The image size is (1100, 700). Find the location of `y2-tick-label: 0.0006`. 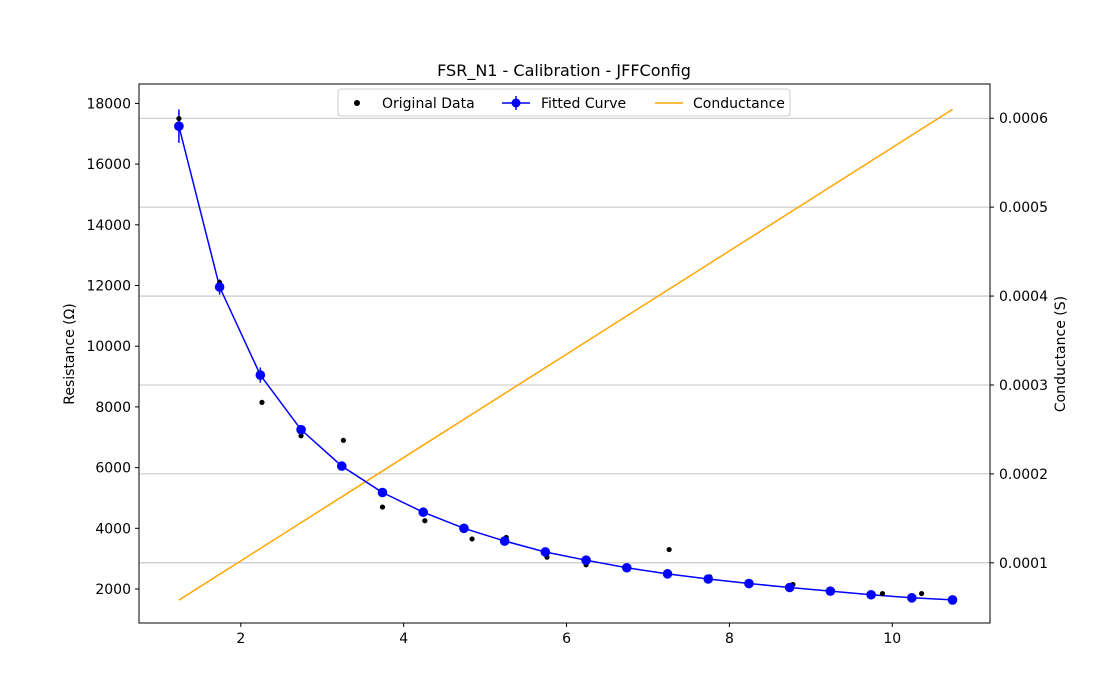

y2-tick-label: 0.0006 is located at coordinates (1023, 119).